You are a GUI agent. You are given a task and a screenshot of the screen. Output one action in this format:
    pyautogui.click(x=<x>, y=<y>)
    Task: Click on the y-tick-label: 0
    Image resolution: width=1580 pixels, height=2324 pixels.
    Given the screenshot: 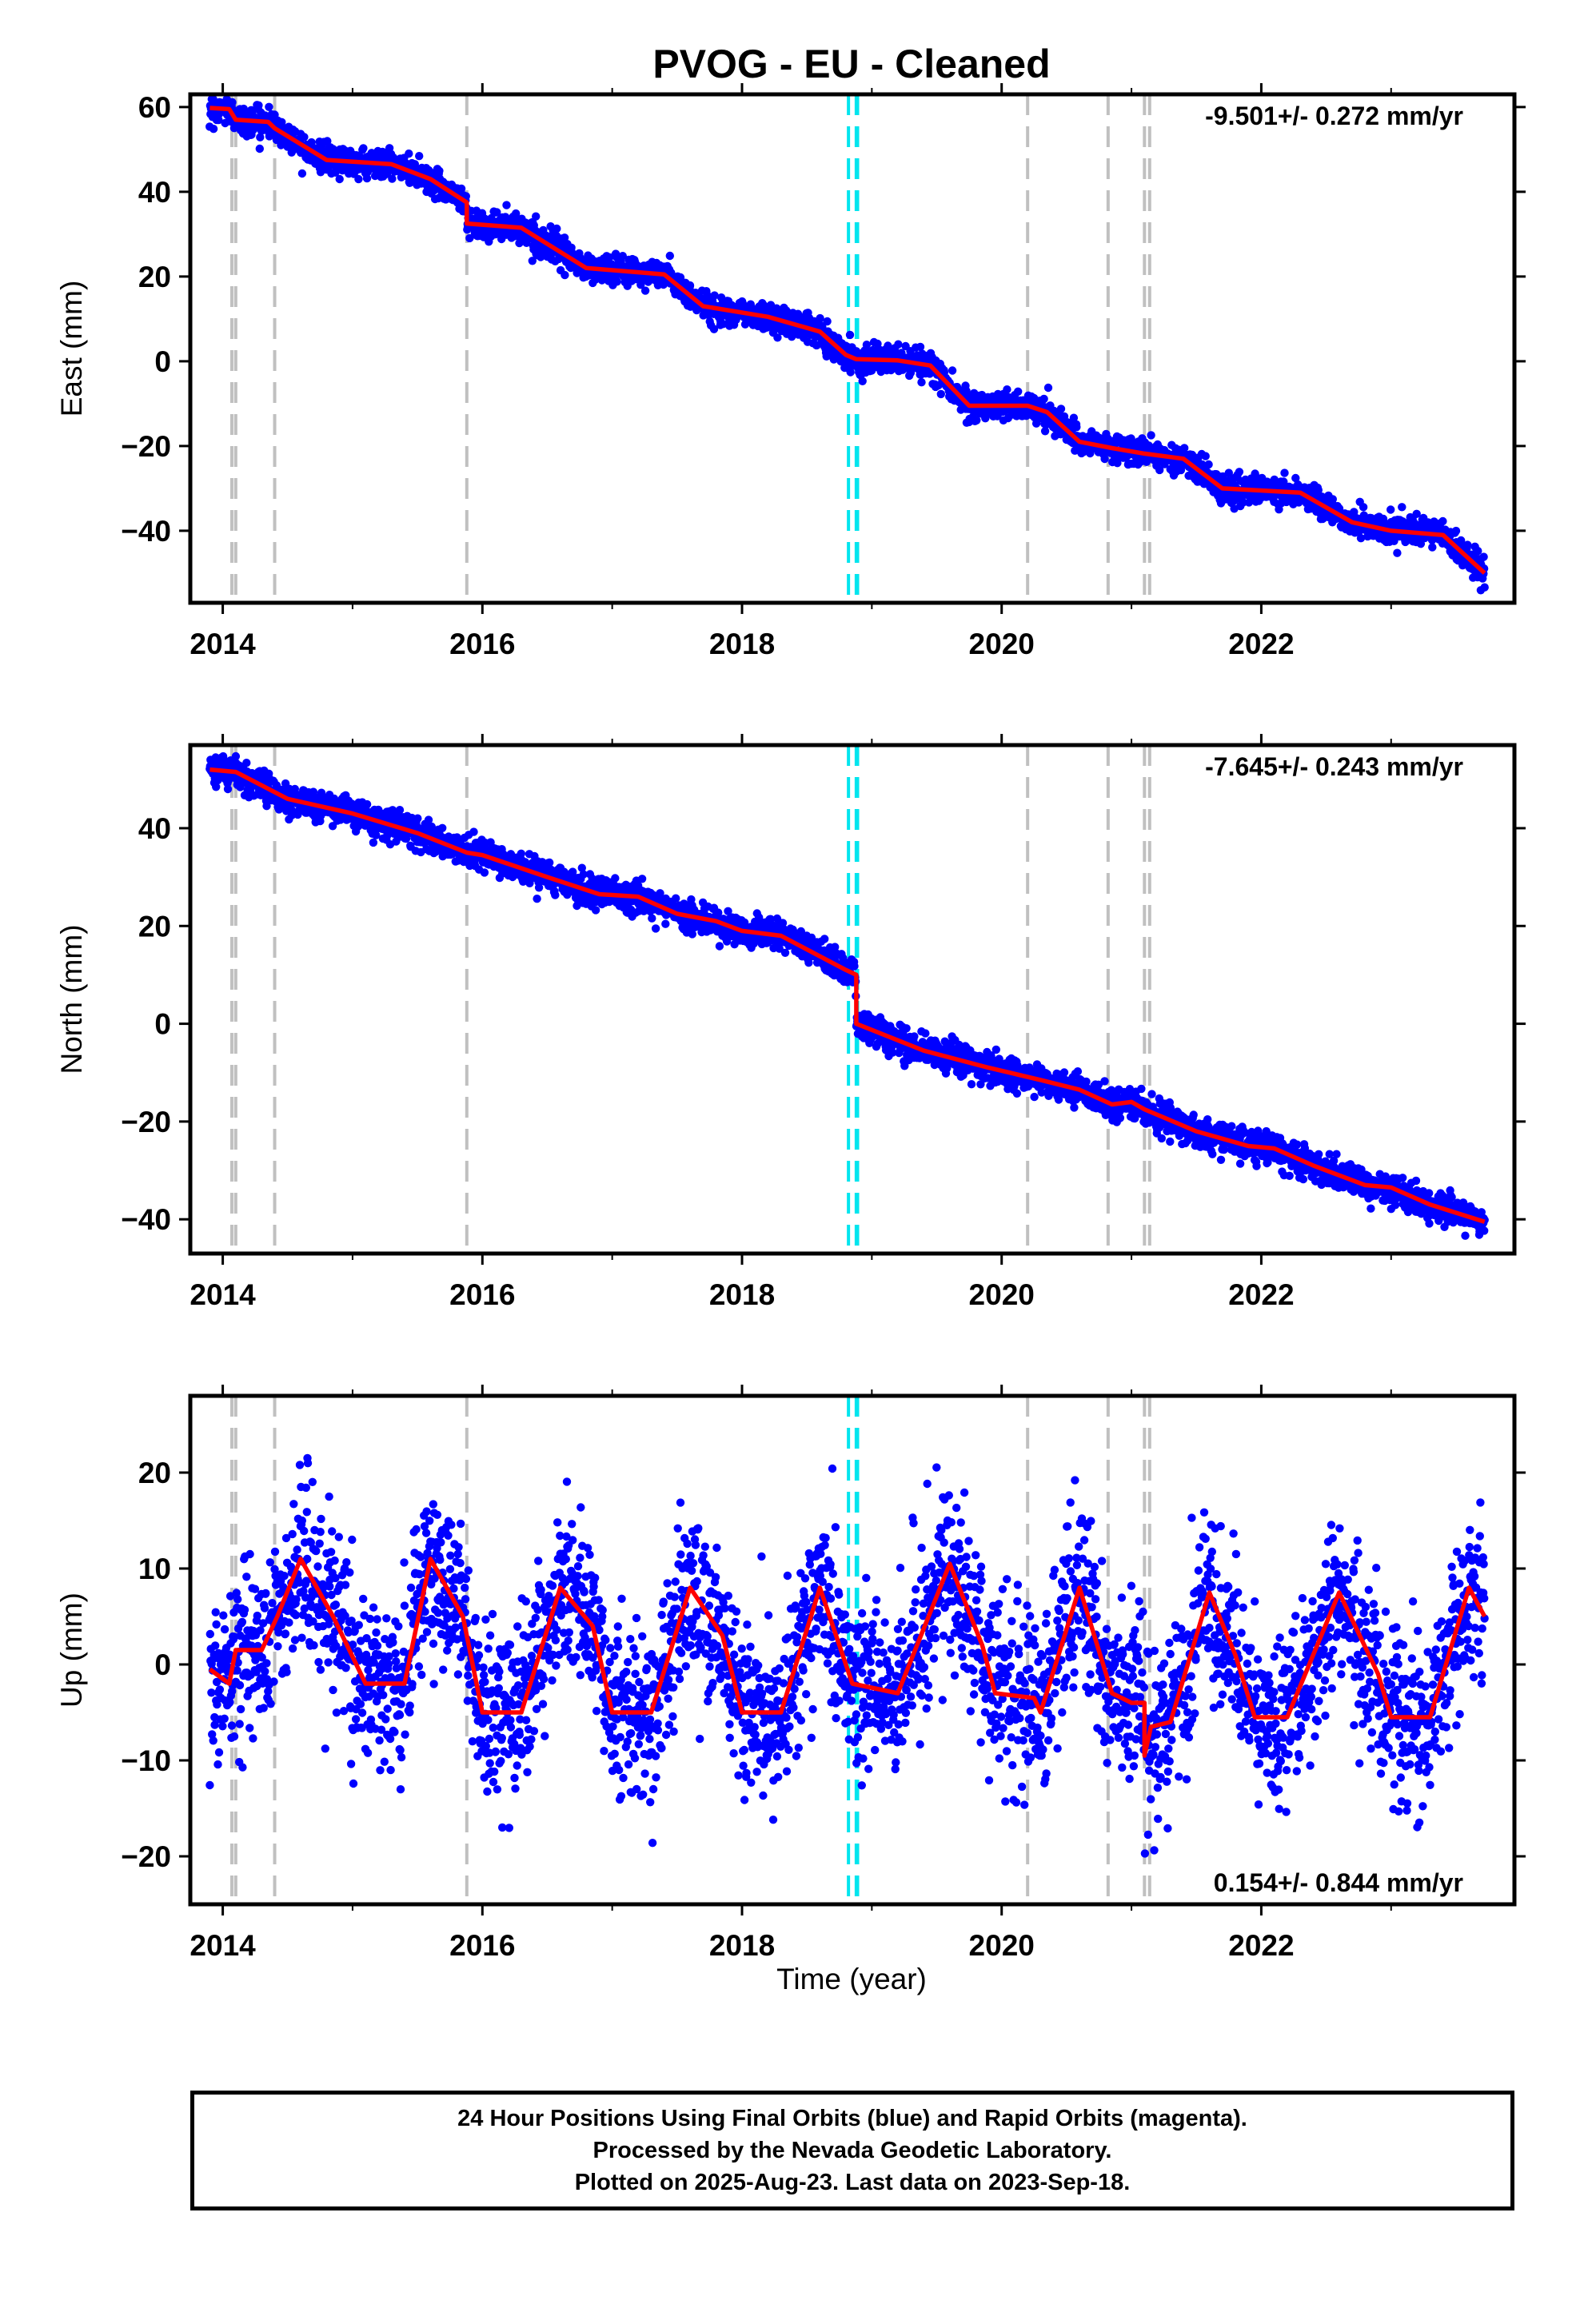 What is the action you would take?
    pyautogui.click(x=163, y=362)
    